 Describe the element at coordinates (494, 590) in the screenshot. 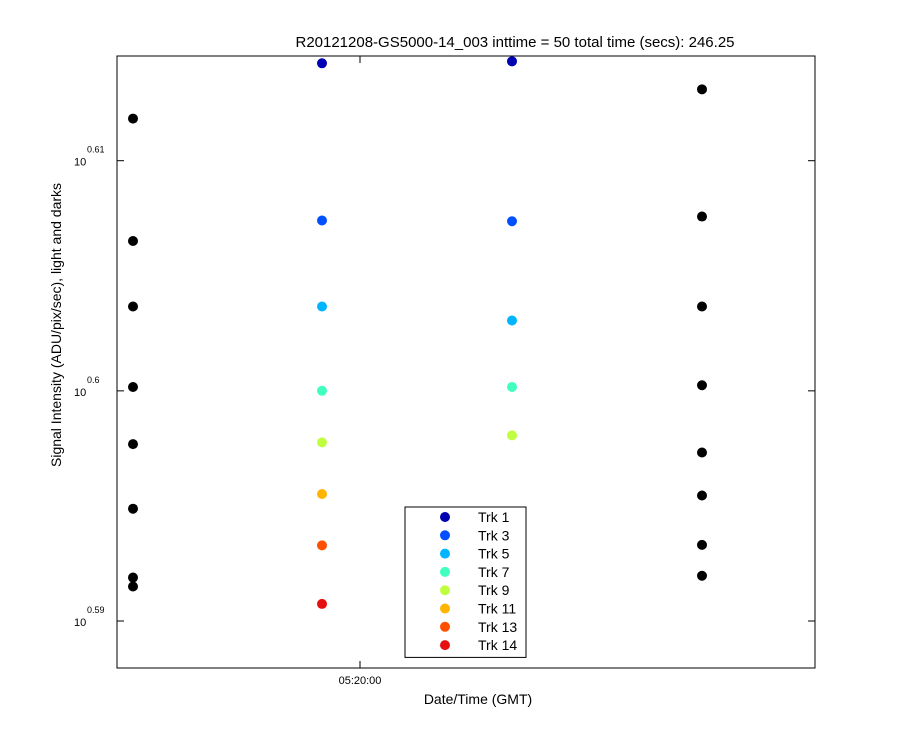

I see `legend-label: Trk 9` at that location.